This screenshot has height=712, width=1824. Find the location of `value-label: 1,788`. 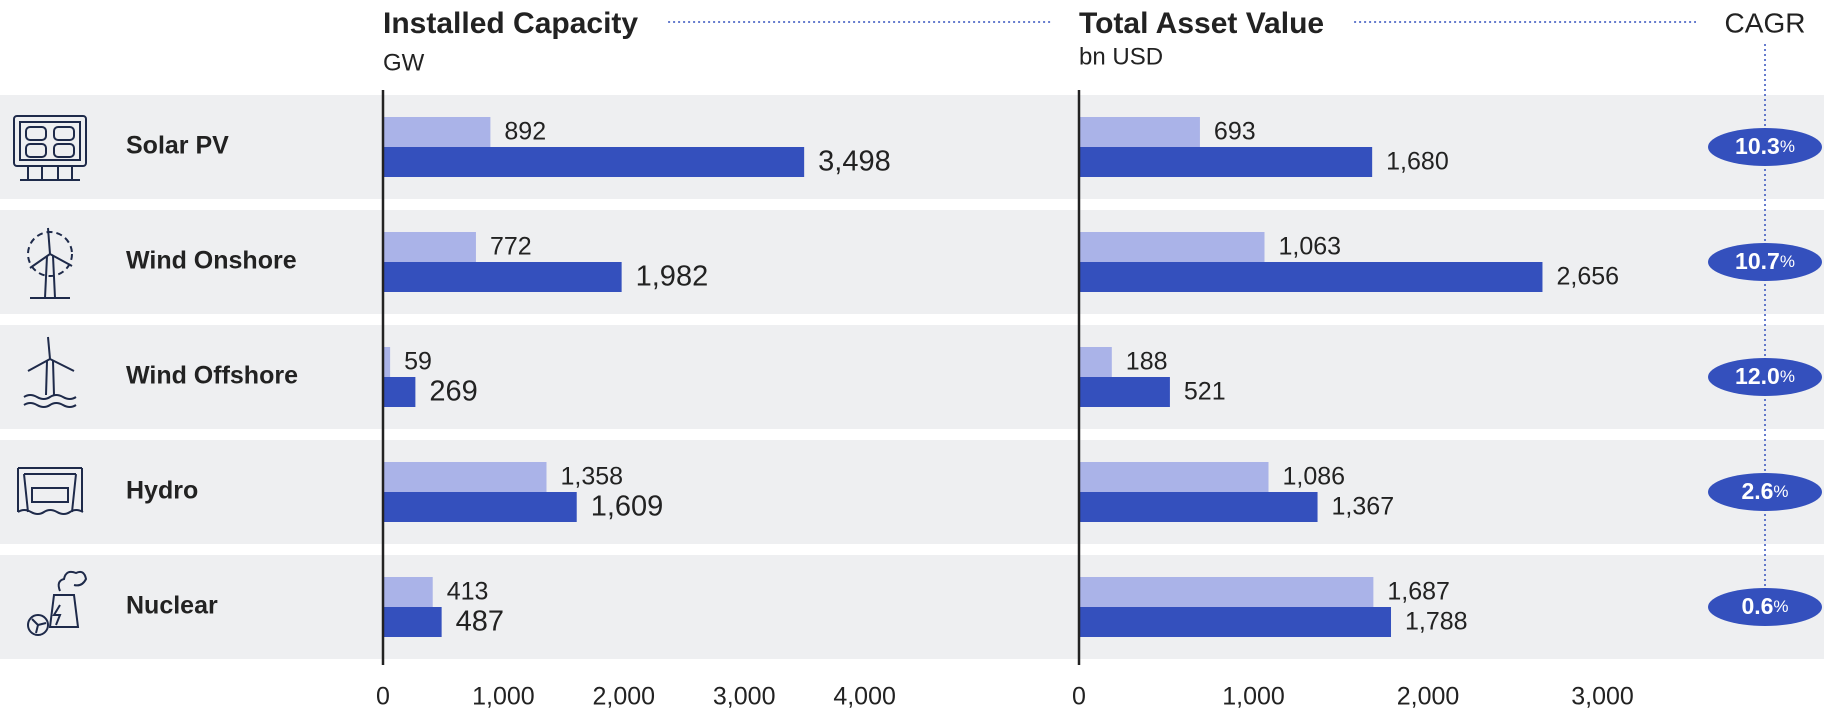

value-label: 1,788 is located at coordinates (1436, 622).